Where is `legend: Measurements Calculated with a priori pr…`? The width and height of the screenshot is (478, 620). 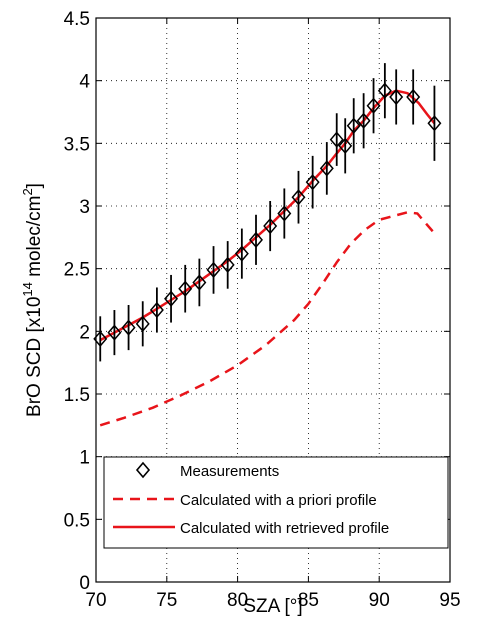
legend: Measurements Calculated with a priori pr… is located at coordinates (276, 502).